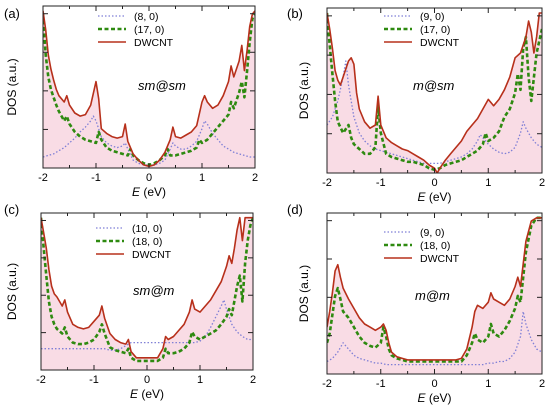 This screenshot has width=550, height=406. I want to click on panel-annotation: m@sm, so click(434, 85).